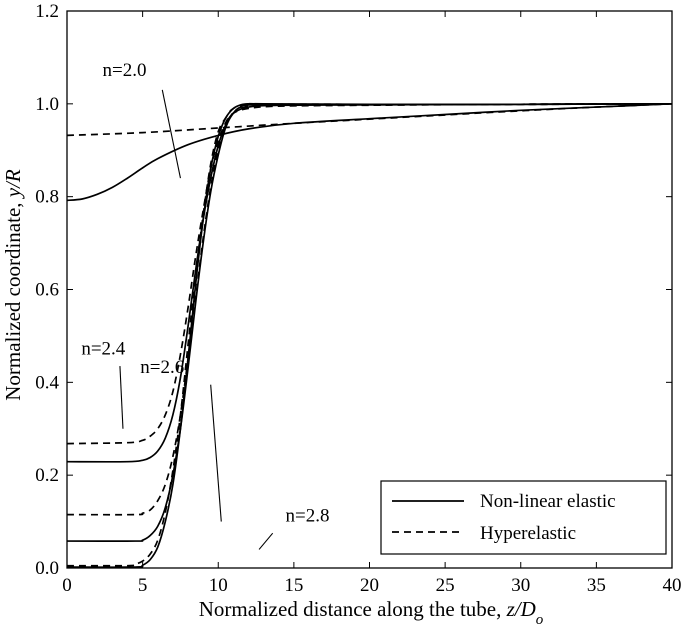 The image size is (685, 630). What do you see at coordinates (521, 609) in the screenshot?
I see `x-axis-label-math: z/D` at bounding box center [521, 609].